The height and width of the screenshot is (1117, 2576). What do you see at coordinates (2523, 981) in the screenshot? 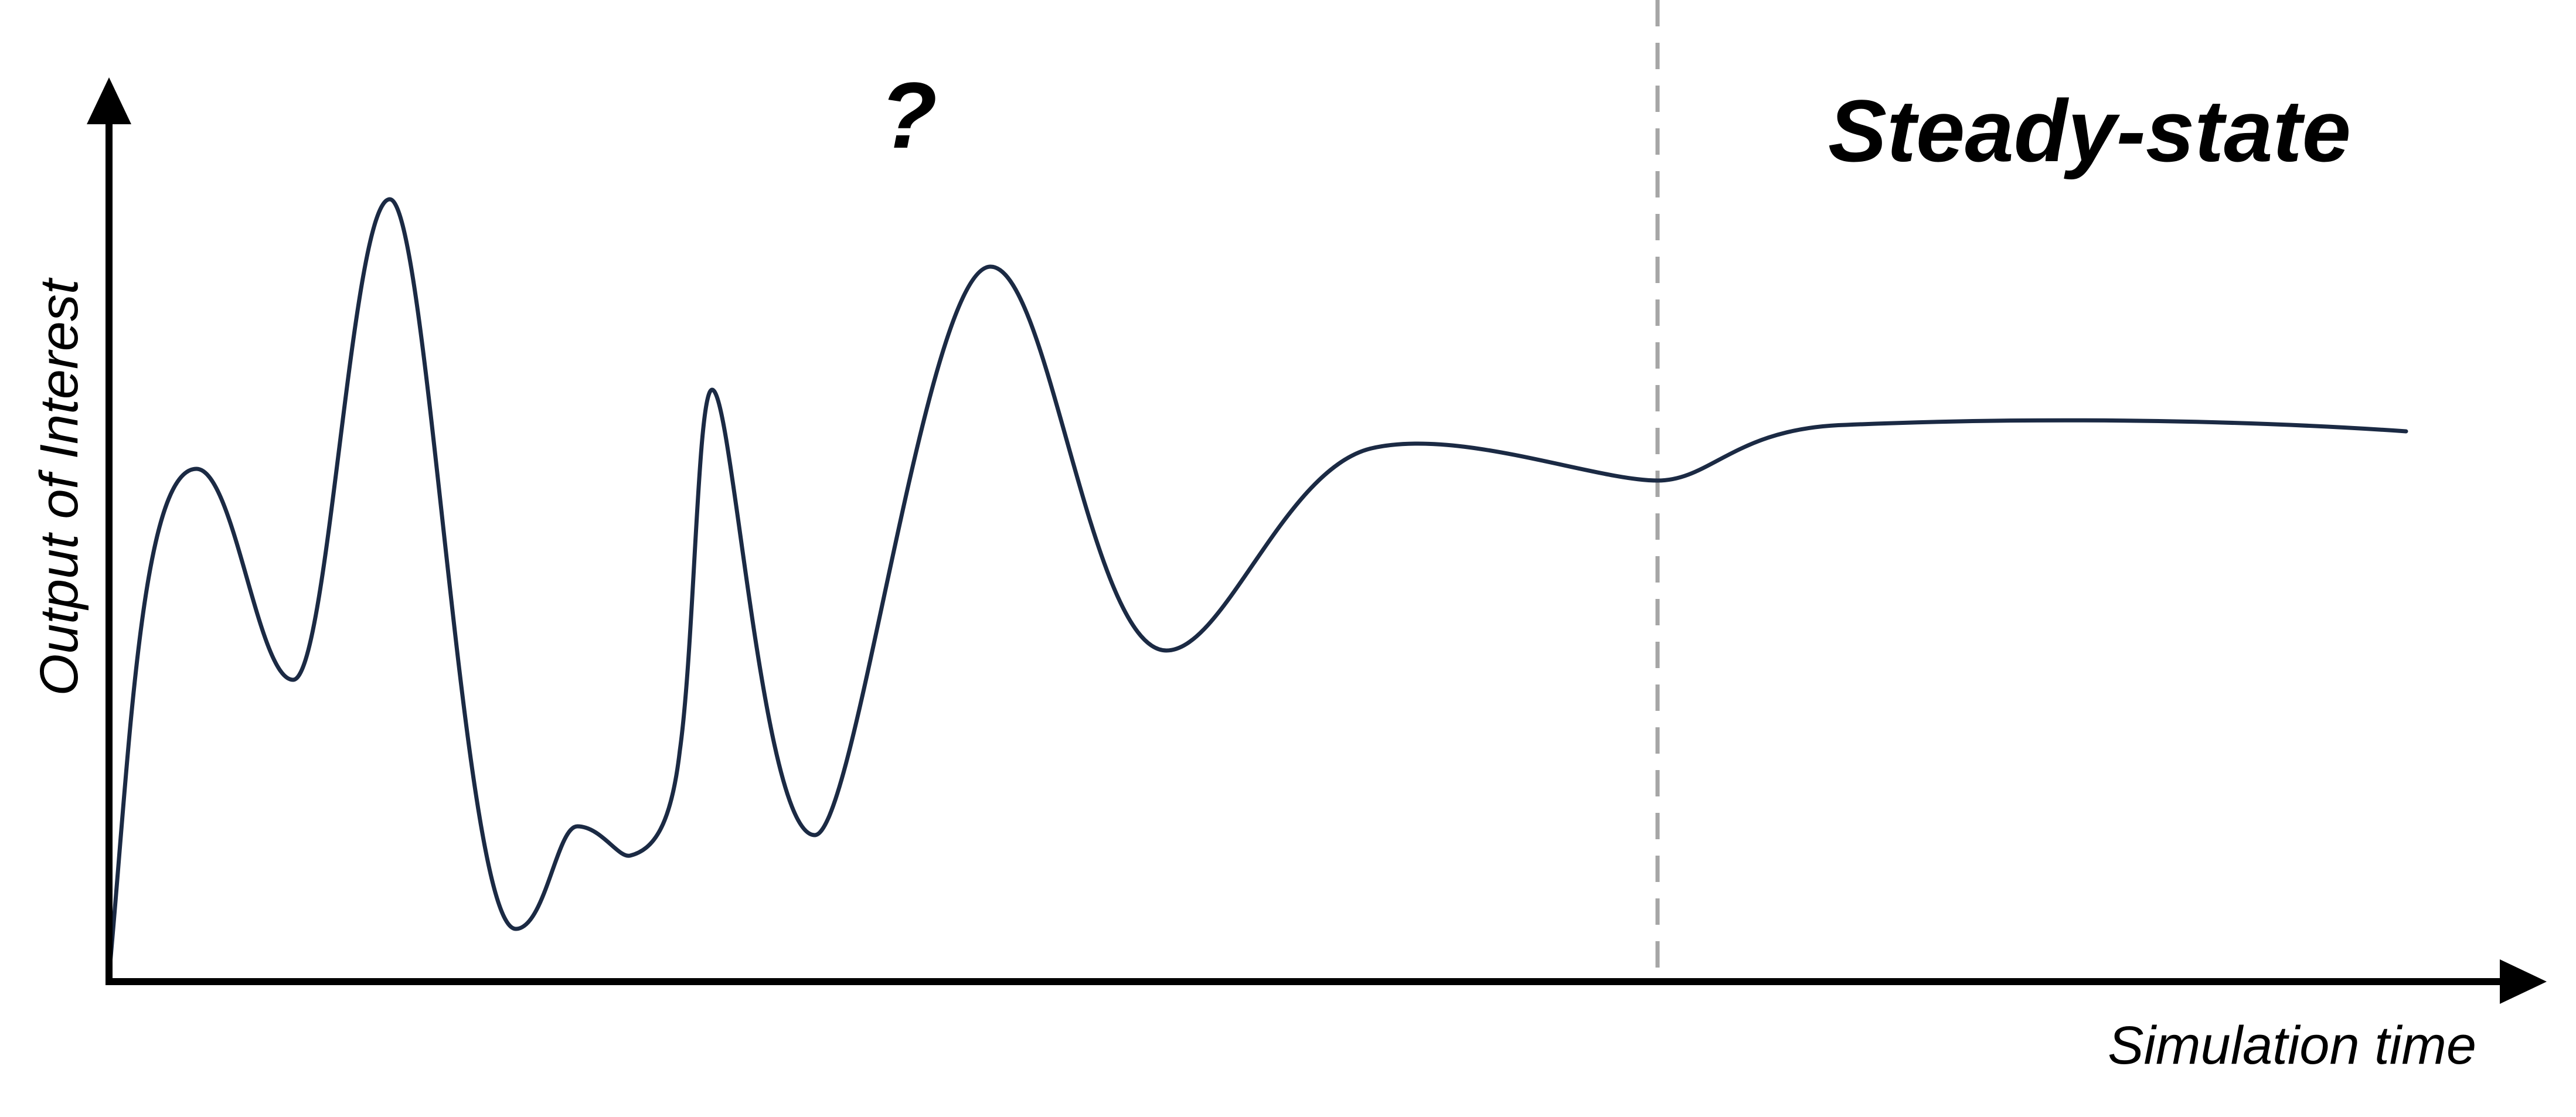
I see `x-axis-arrowhead` at bounding box center [2523, 981].